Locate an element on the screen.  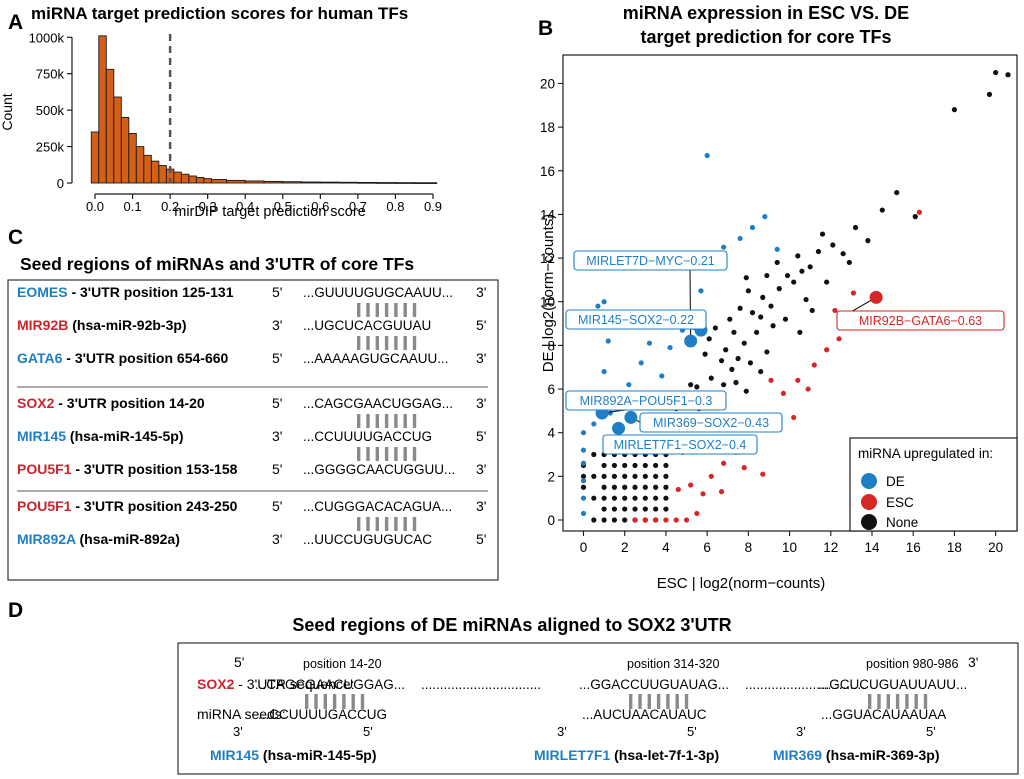
sequence: ...UGCUCACGUUAU is located at coordinates (367, 325).